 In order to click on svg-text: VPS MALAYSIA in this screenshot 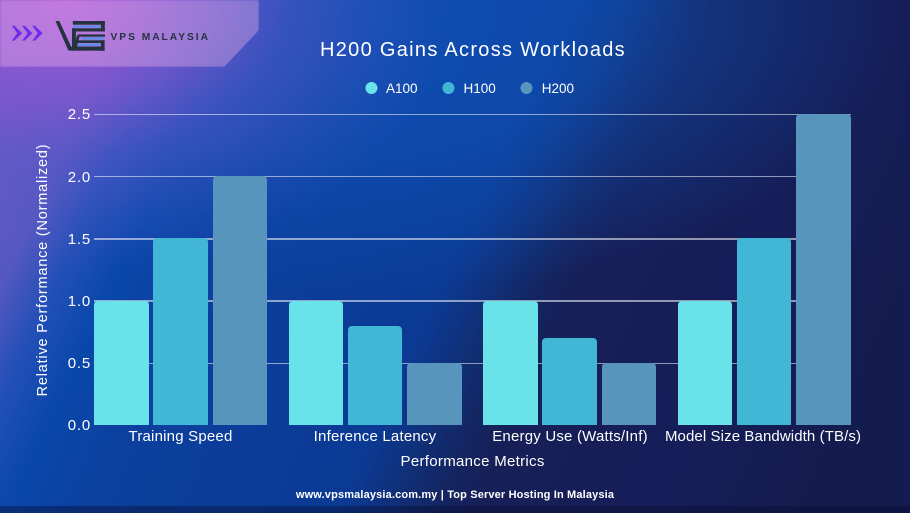, I will do `click(160, 37)`.